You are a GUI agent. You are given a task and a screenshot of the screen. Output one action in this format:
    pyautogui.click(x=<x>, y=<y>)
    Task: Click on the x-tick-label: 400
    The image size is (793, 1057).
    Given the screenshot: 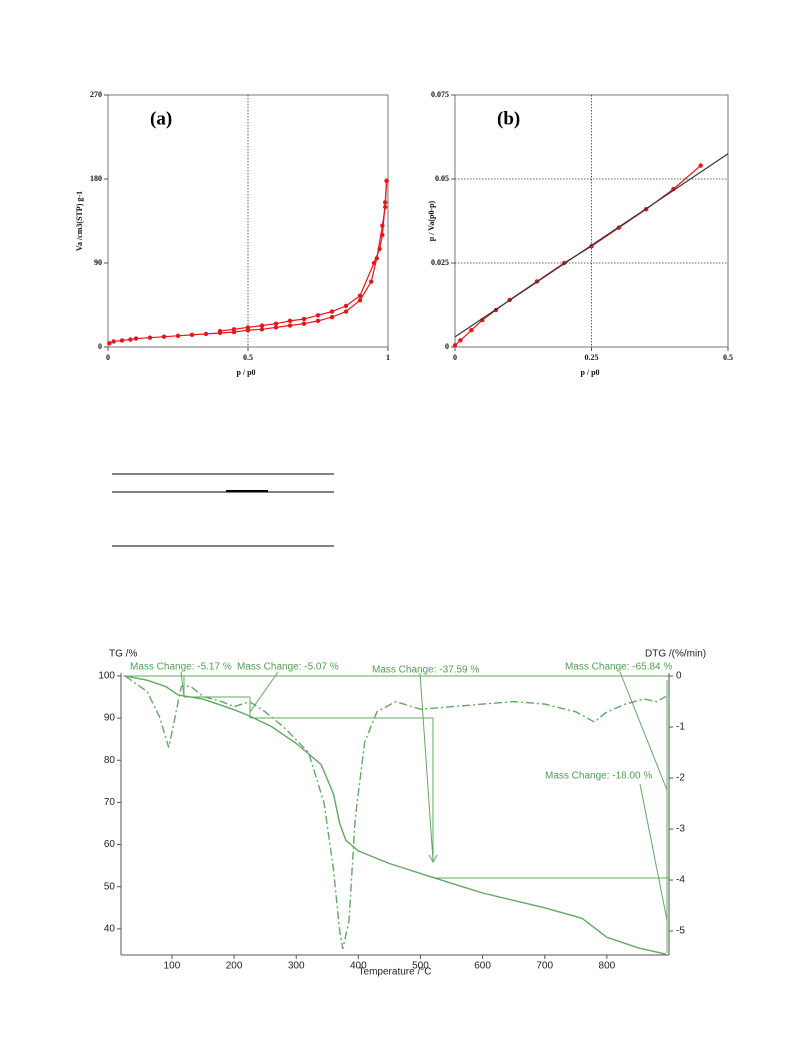 What is the action you would take?
    pyautogui.click(x=358, y=966)
    